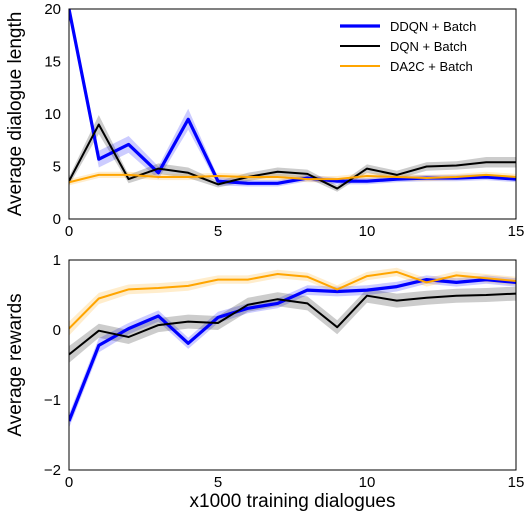 The image size is (526, 521). What do you see at coordinates (433, 26) in the screenshot?
I see `legend-label-0: DDQN + Batch` at bounding box center [433, 26].